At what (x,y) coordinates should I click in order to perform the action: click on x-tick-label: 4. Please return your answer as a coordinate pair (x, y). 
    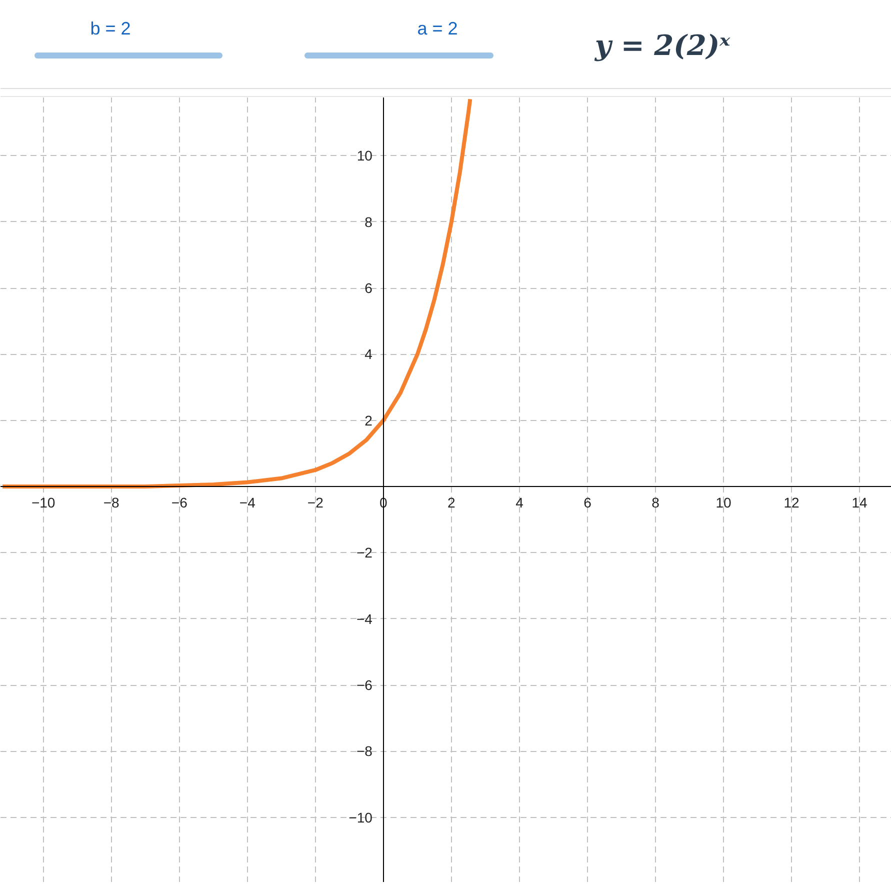
    Looking at the image, I should click on (520, 502).